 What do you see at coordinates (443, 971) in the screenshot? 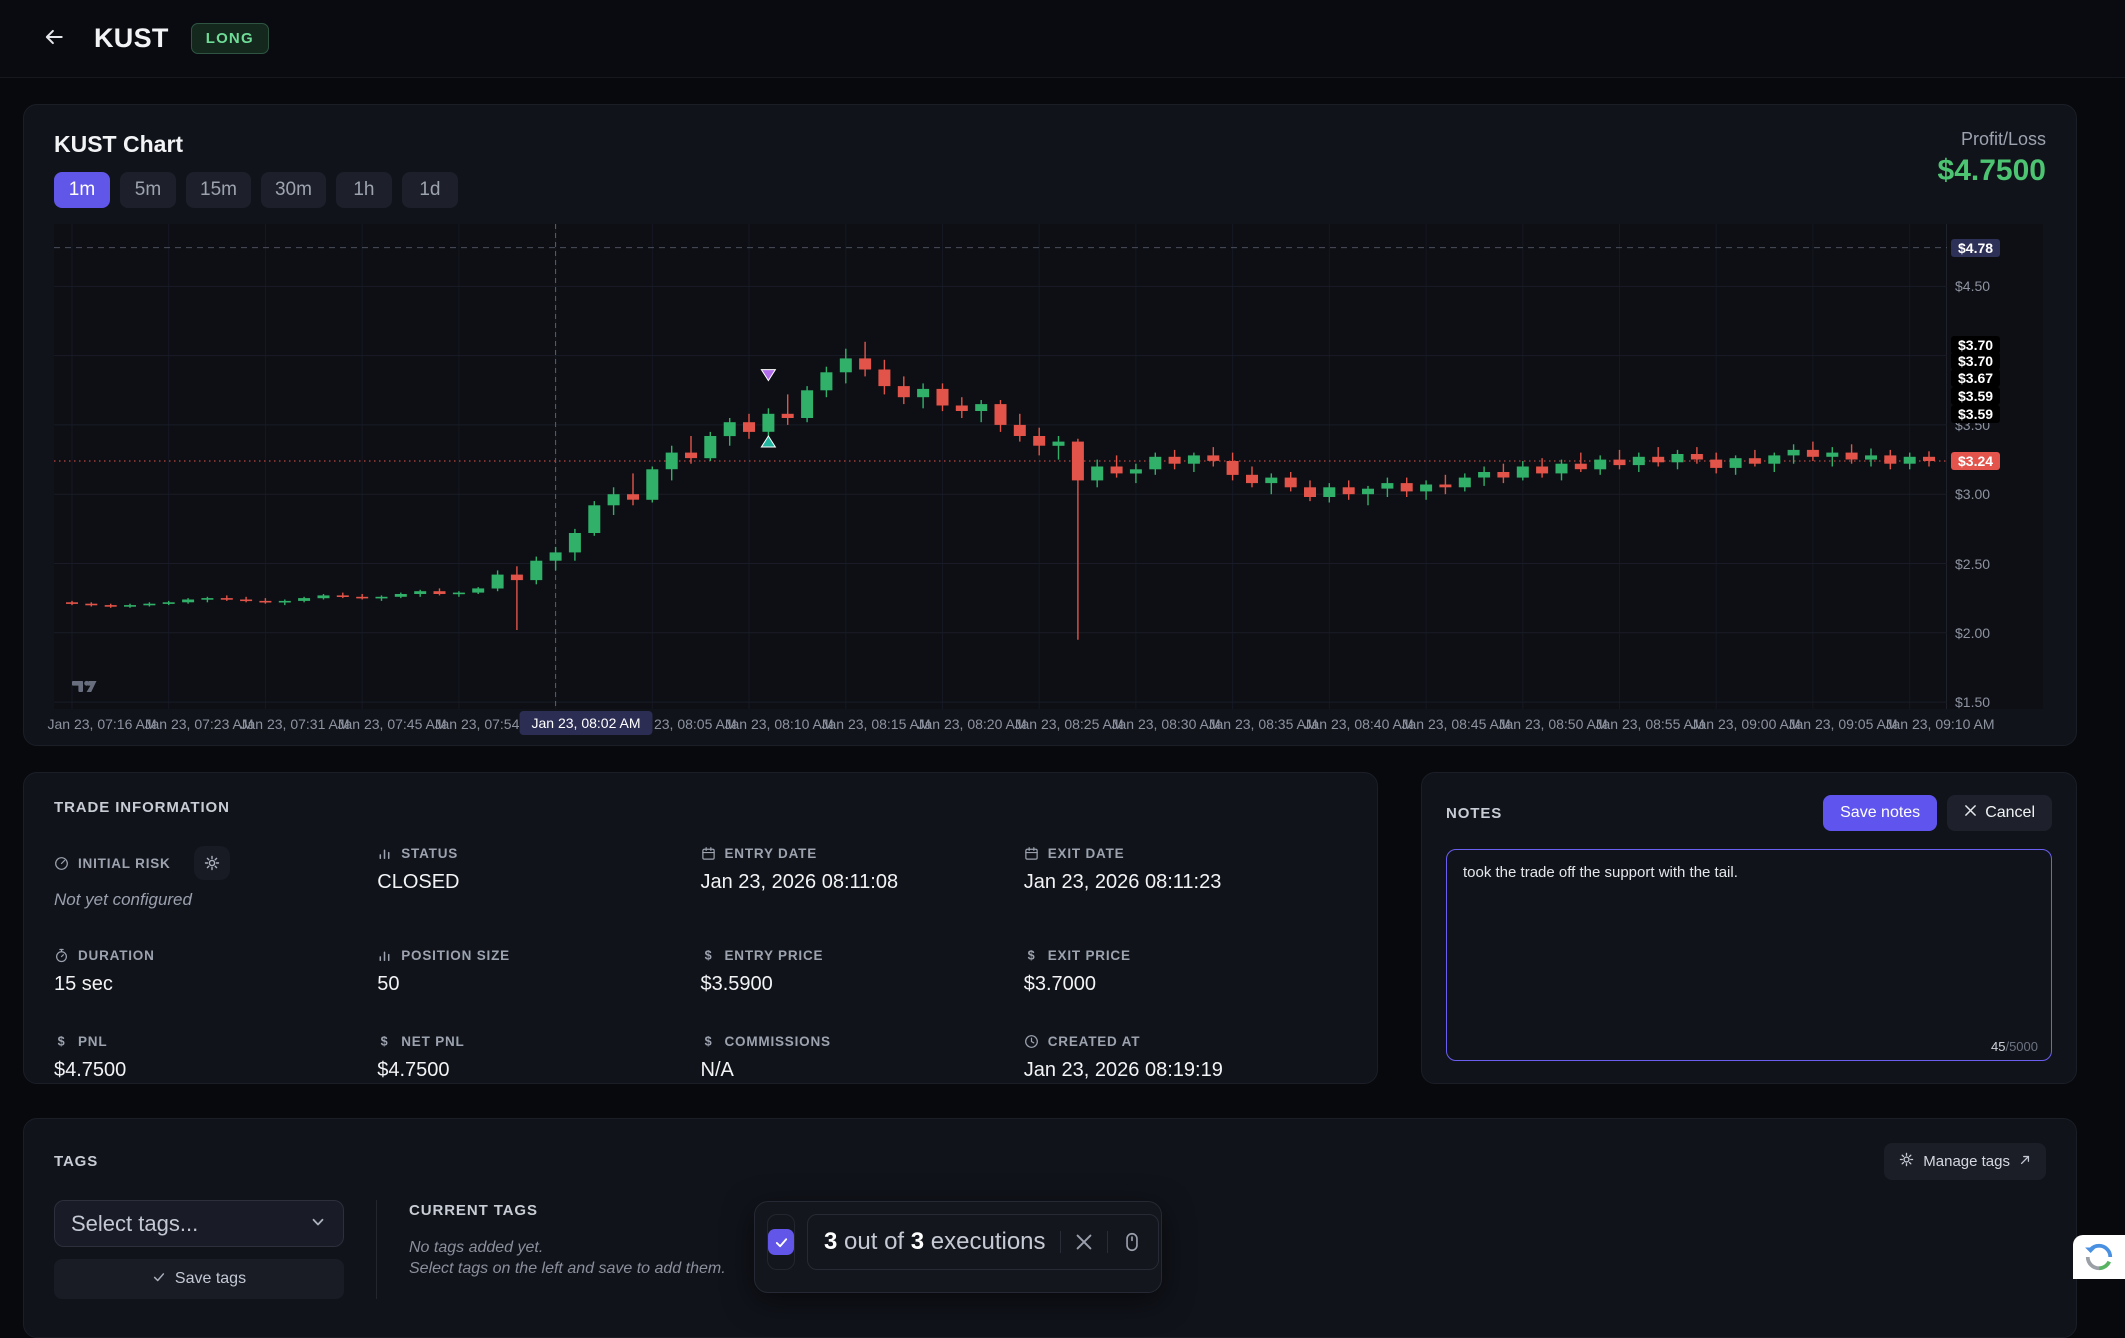
I see `info-item-position-size: POSITION SIZE 50` at bounding box center [443, 971].